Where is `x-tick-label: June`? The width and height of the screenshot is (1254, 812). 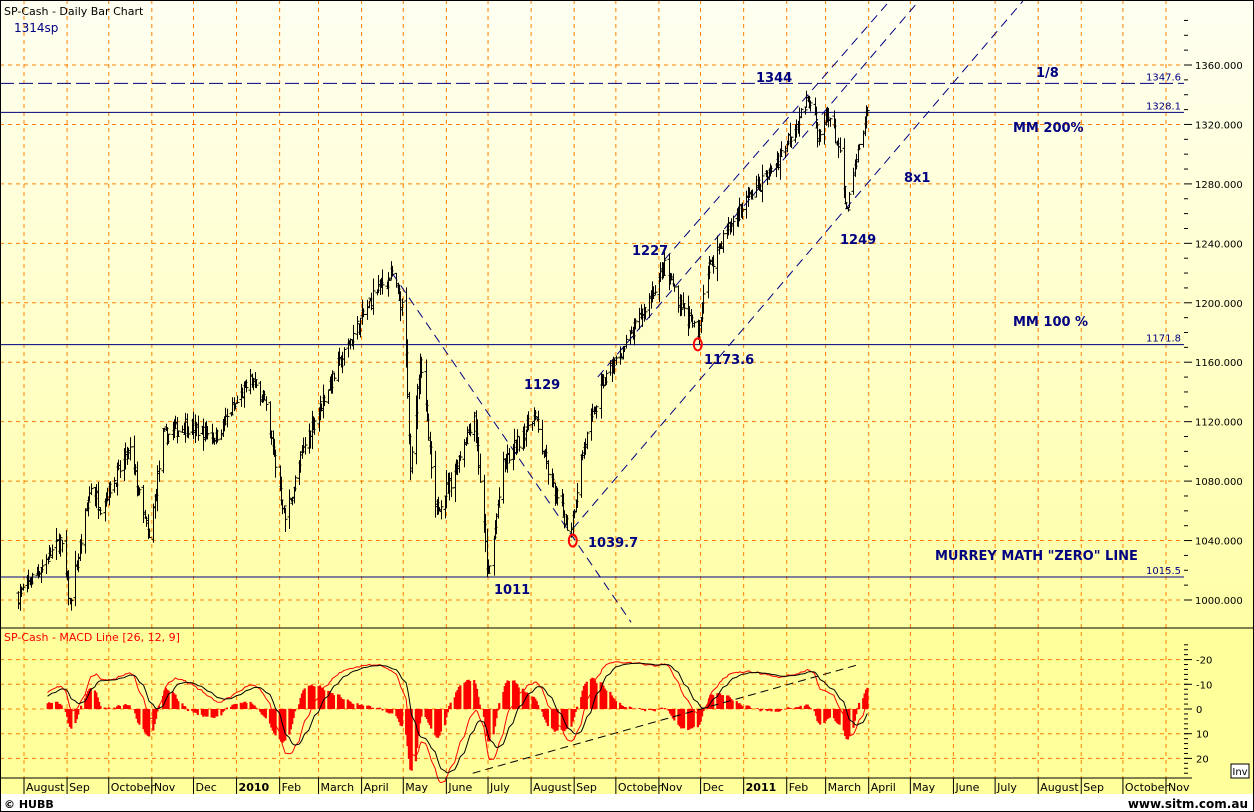
x-tick-label: June is located at coordinates (459, 787).